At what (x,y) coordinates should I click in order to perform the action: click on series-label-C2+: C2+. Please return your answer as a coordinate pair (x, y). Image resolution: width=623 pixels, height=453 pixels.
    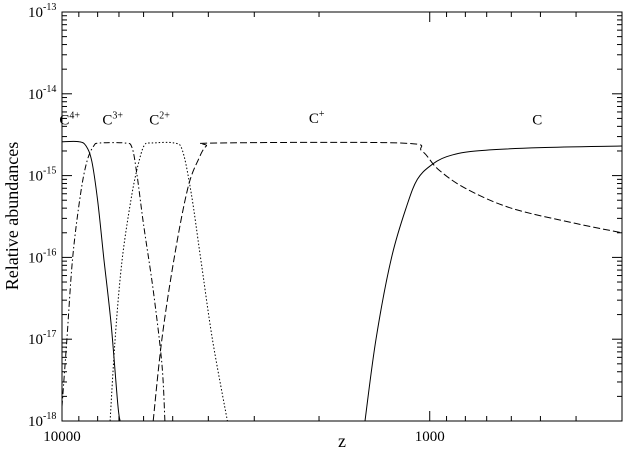
    Looking at the image, I should click on (159, 120).